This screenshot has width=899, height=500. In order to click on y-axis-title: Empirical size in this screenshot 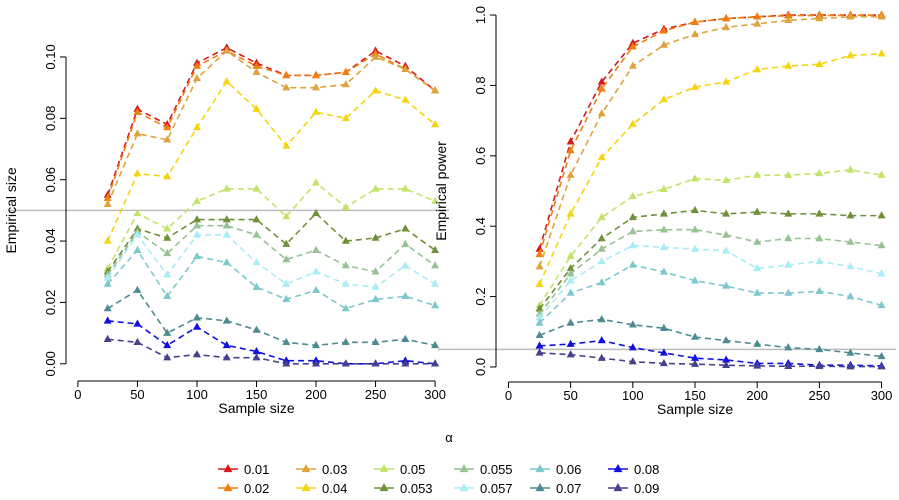, I will do `click(11, 210)`.